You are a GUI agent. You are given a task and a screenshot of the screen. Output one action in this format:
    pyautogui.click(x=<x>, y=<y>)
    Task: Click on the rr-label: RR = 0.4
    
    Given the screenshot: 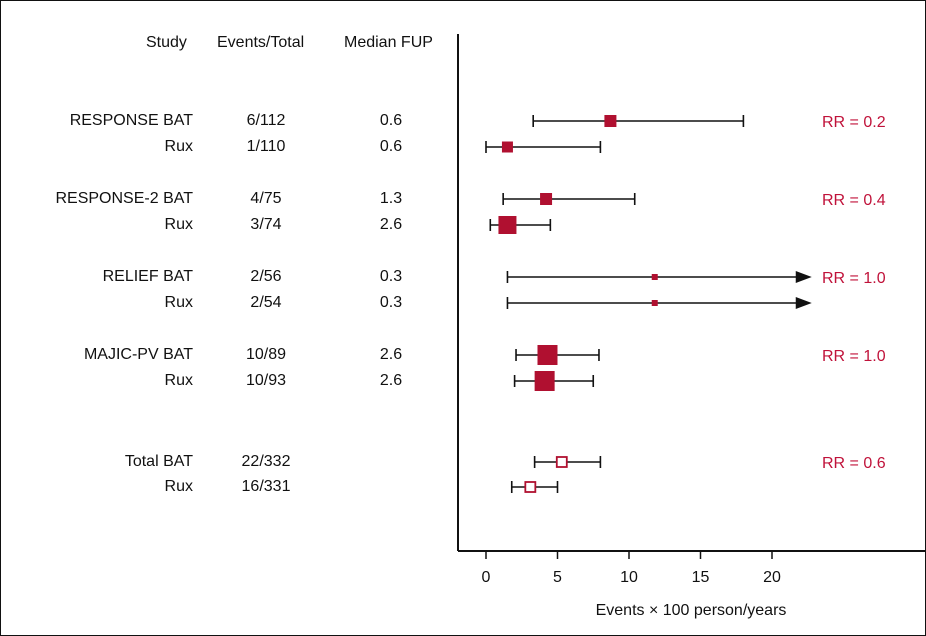 What is the action you would take?
    pyautogui.click(x=854, y=200)
    